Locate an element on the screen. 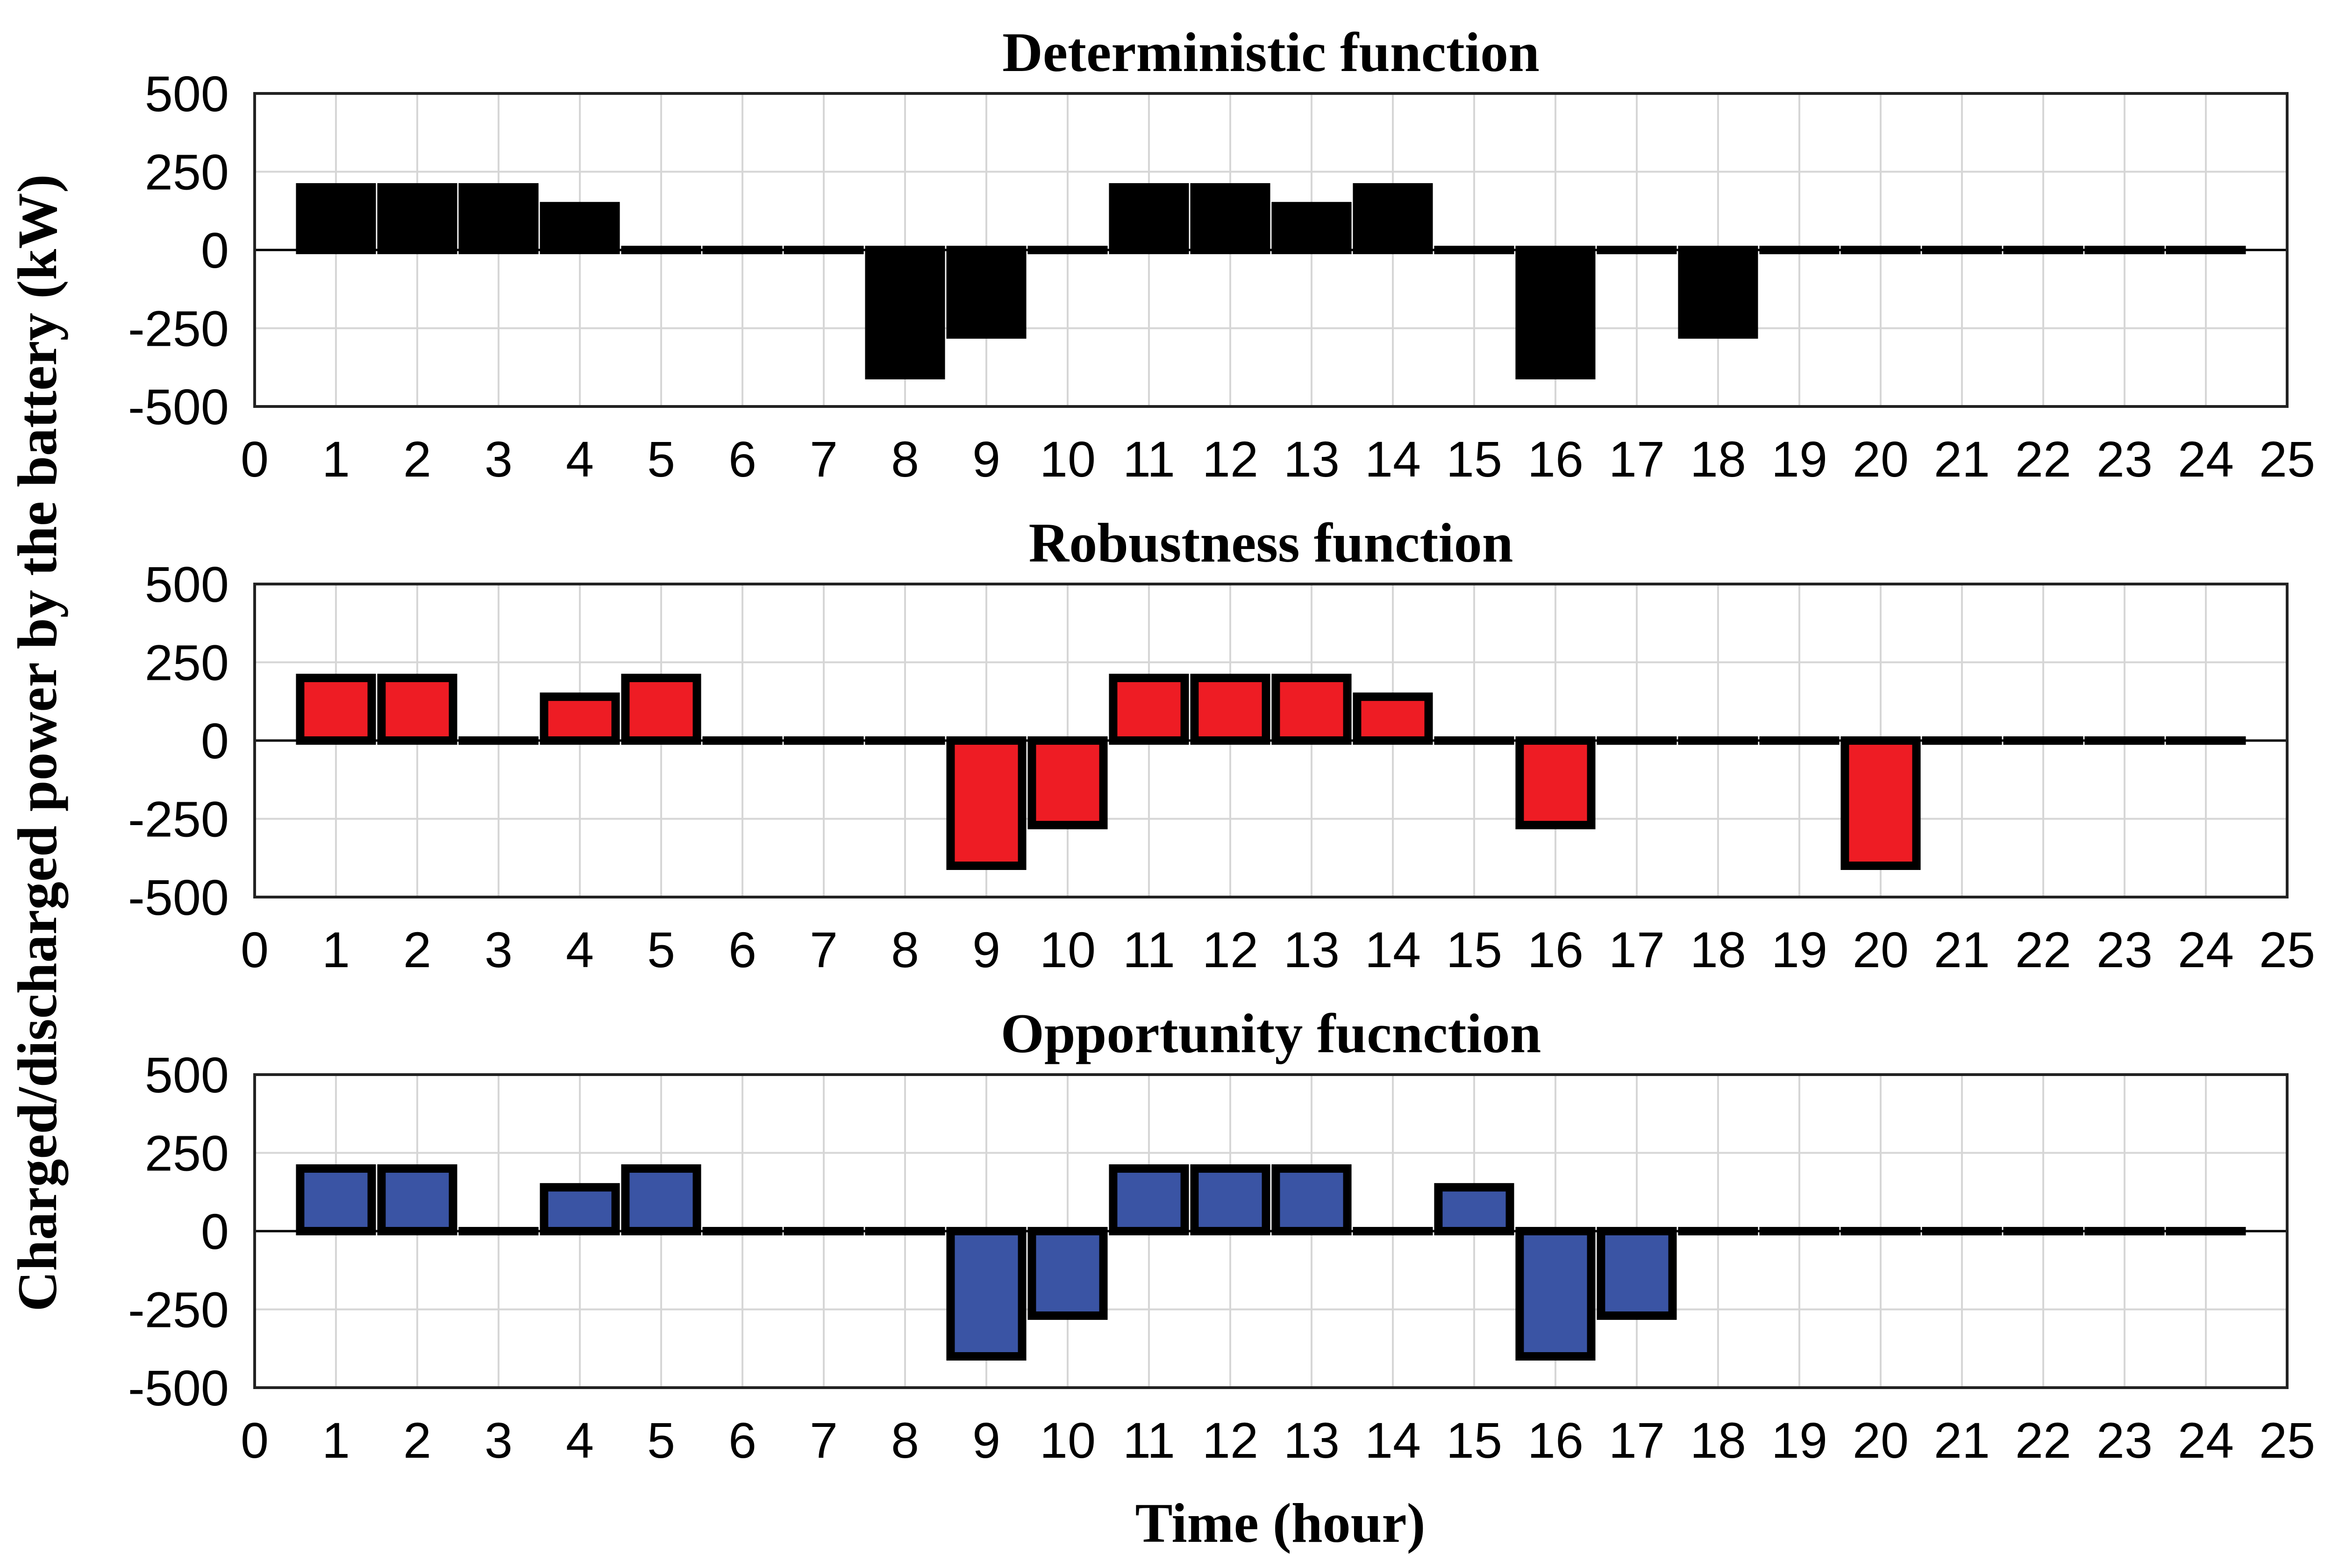 This screenshot has width=2332, height=1568. chart-title: Robustness function is located at coordinates (1271, 543).